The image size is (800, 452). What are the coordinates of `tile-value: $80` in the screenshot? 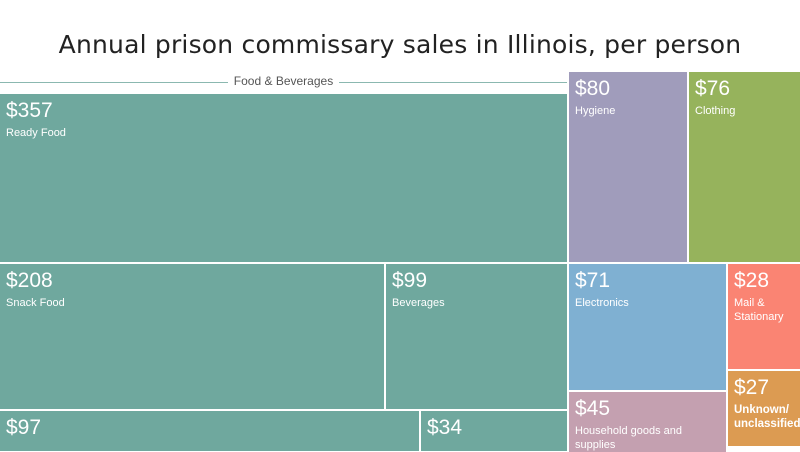 It's located at (593, 88).